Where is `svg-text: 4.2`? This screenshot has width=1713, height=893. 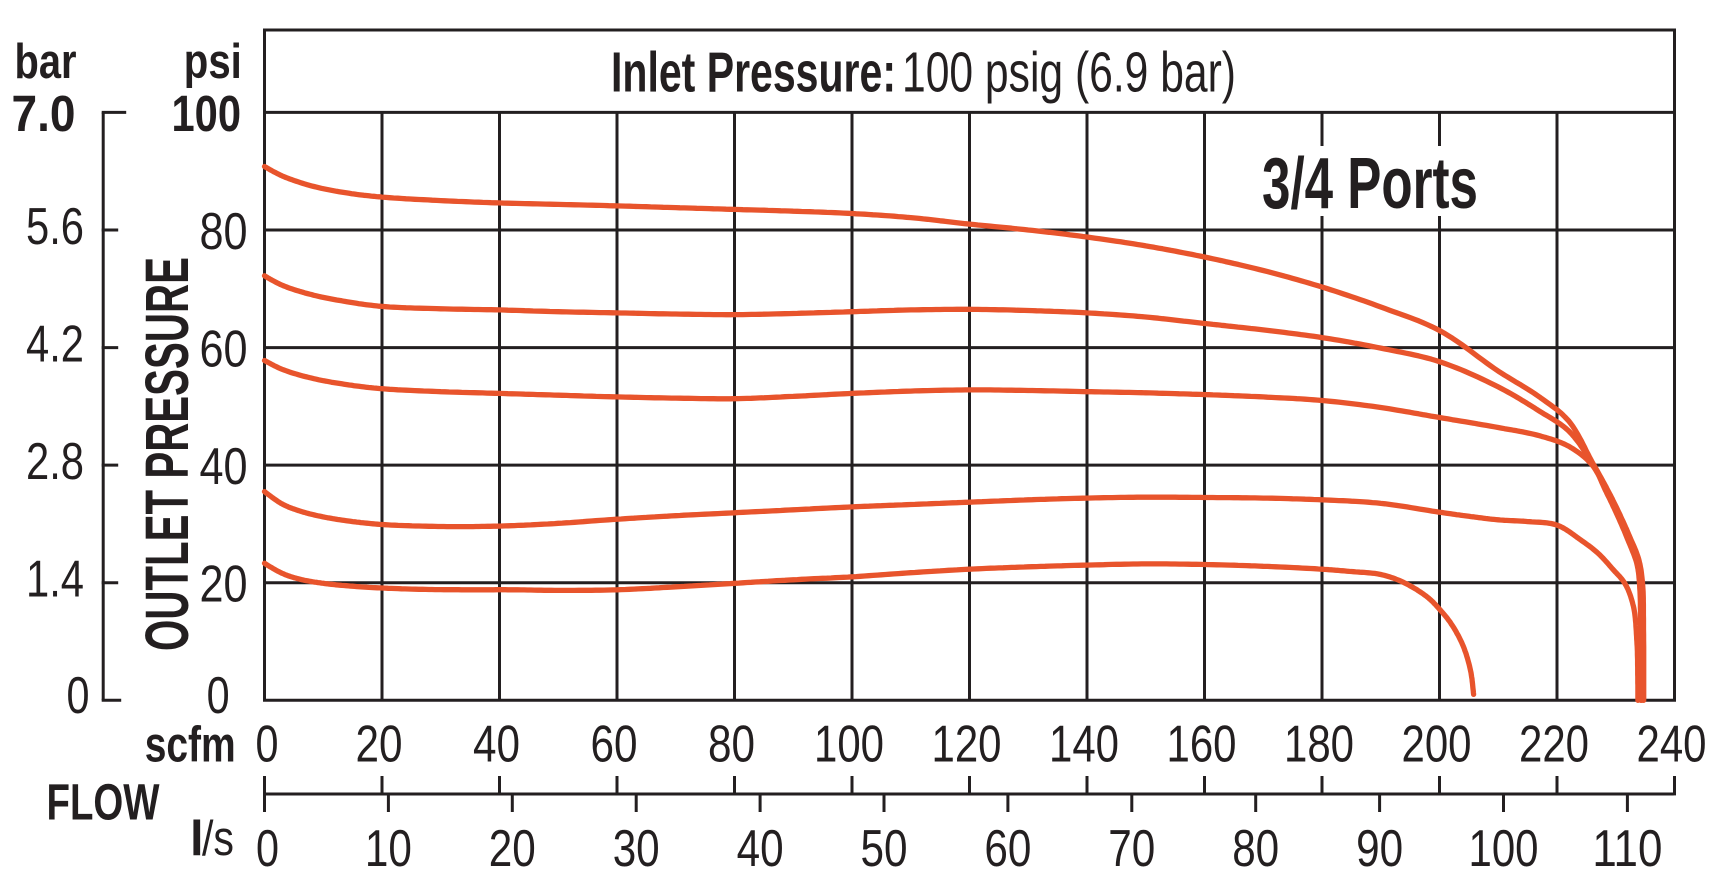
svg-text: 4.2 is located at coordinates (55, 344).